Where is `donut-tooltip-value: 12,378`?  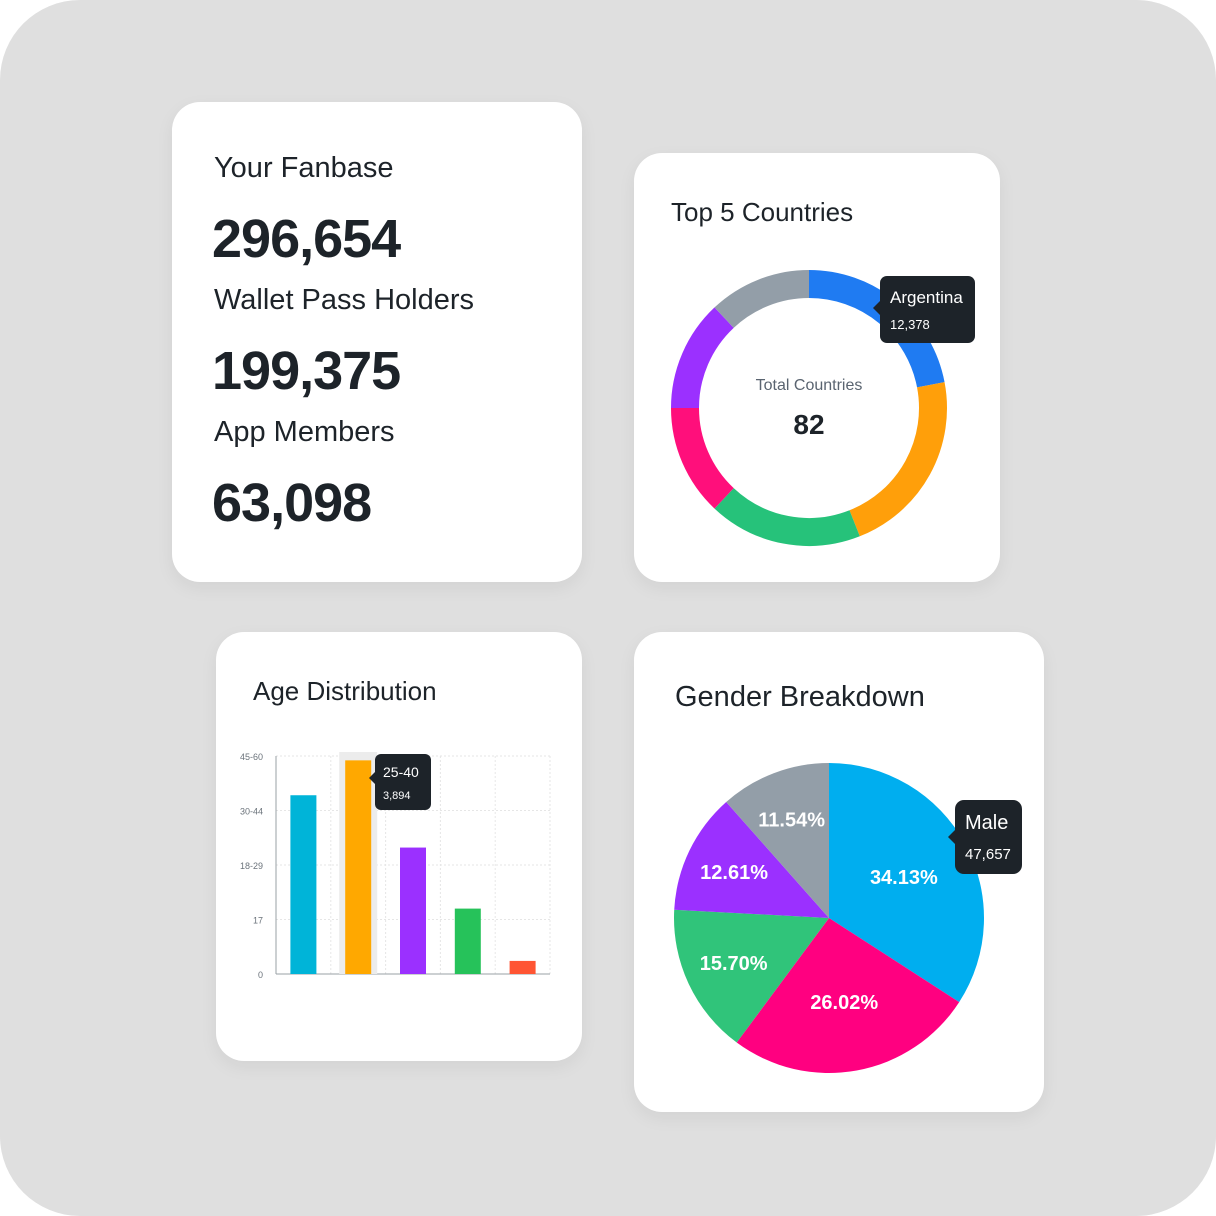
donut-tooltip-value: 12,378 is located at coordinates (910, 324).